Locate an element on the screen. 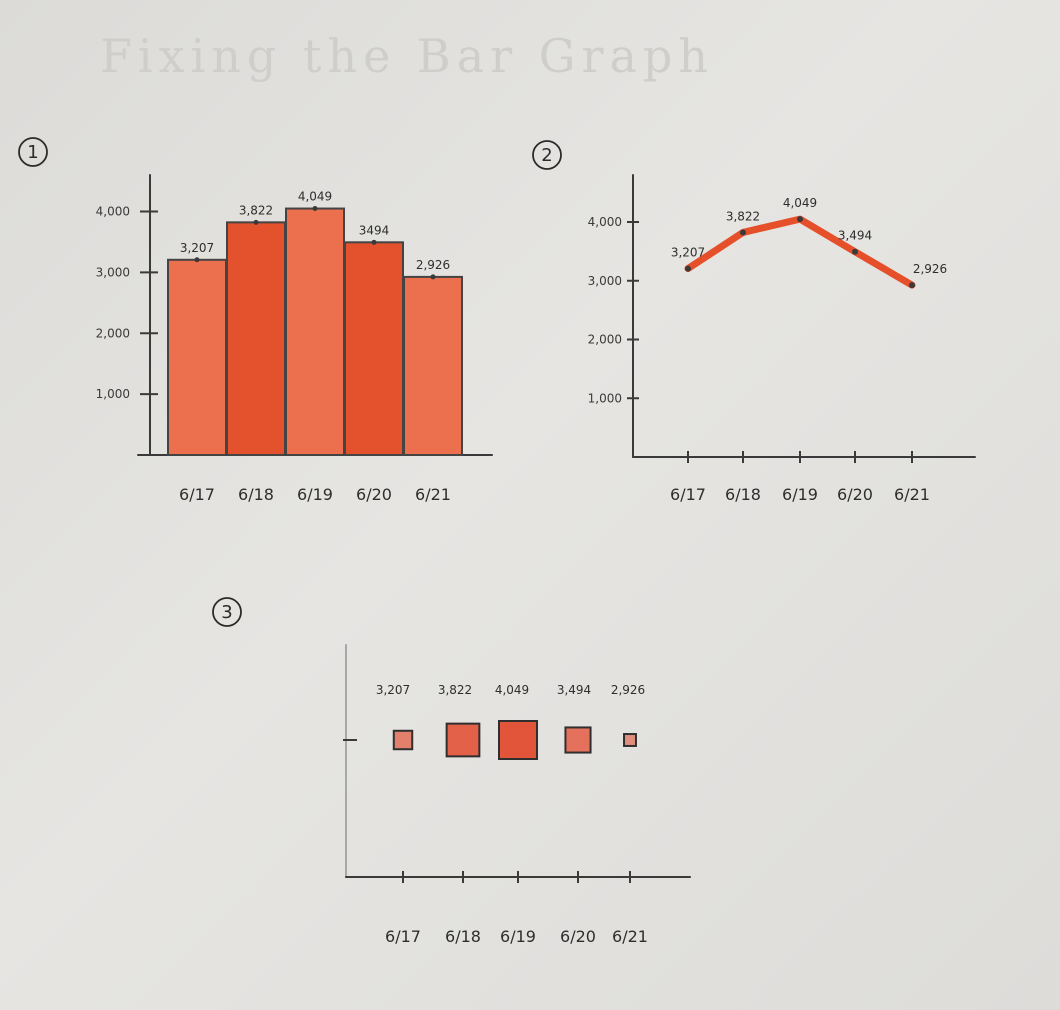  square-value-label: 3,207 is located at coordinates (393, 690).